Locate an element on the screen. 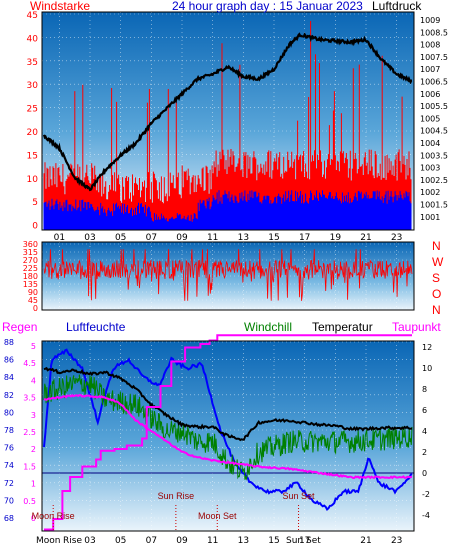  pressure-tick-label: 1004 is located at coordinates (430, 143).